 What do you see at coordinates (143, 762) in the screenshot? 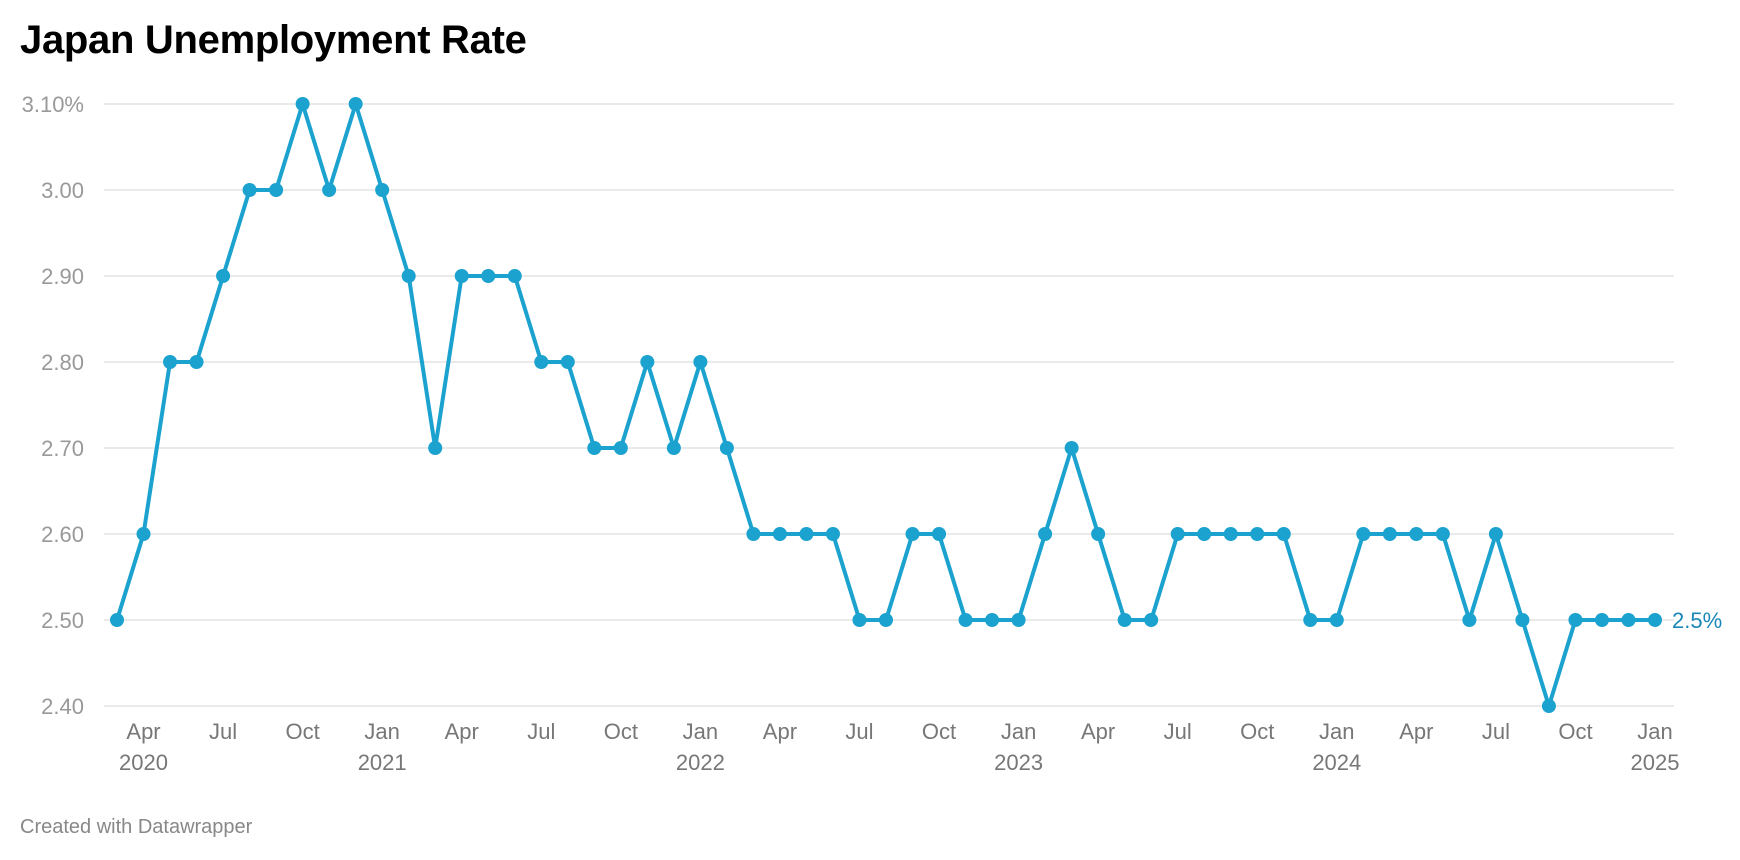
I see `x-tick-year-label: 2020` at bounding box center [143, 762].